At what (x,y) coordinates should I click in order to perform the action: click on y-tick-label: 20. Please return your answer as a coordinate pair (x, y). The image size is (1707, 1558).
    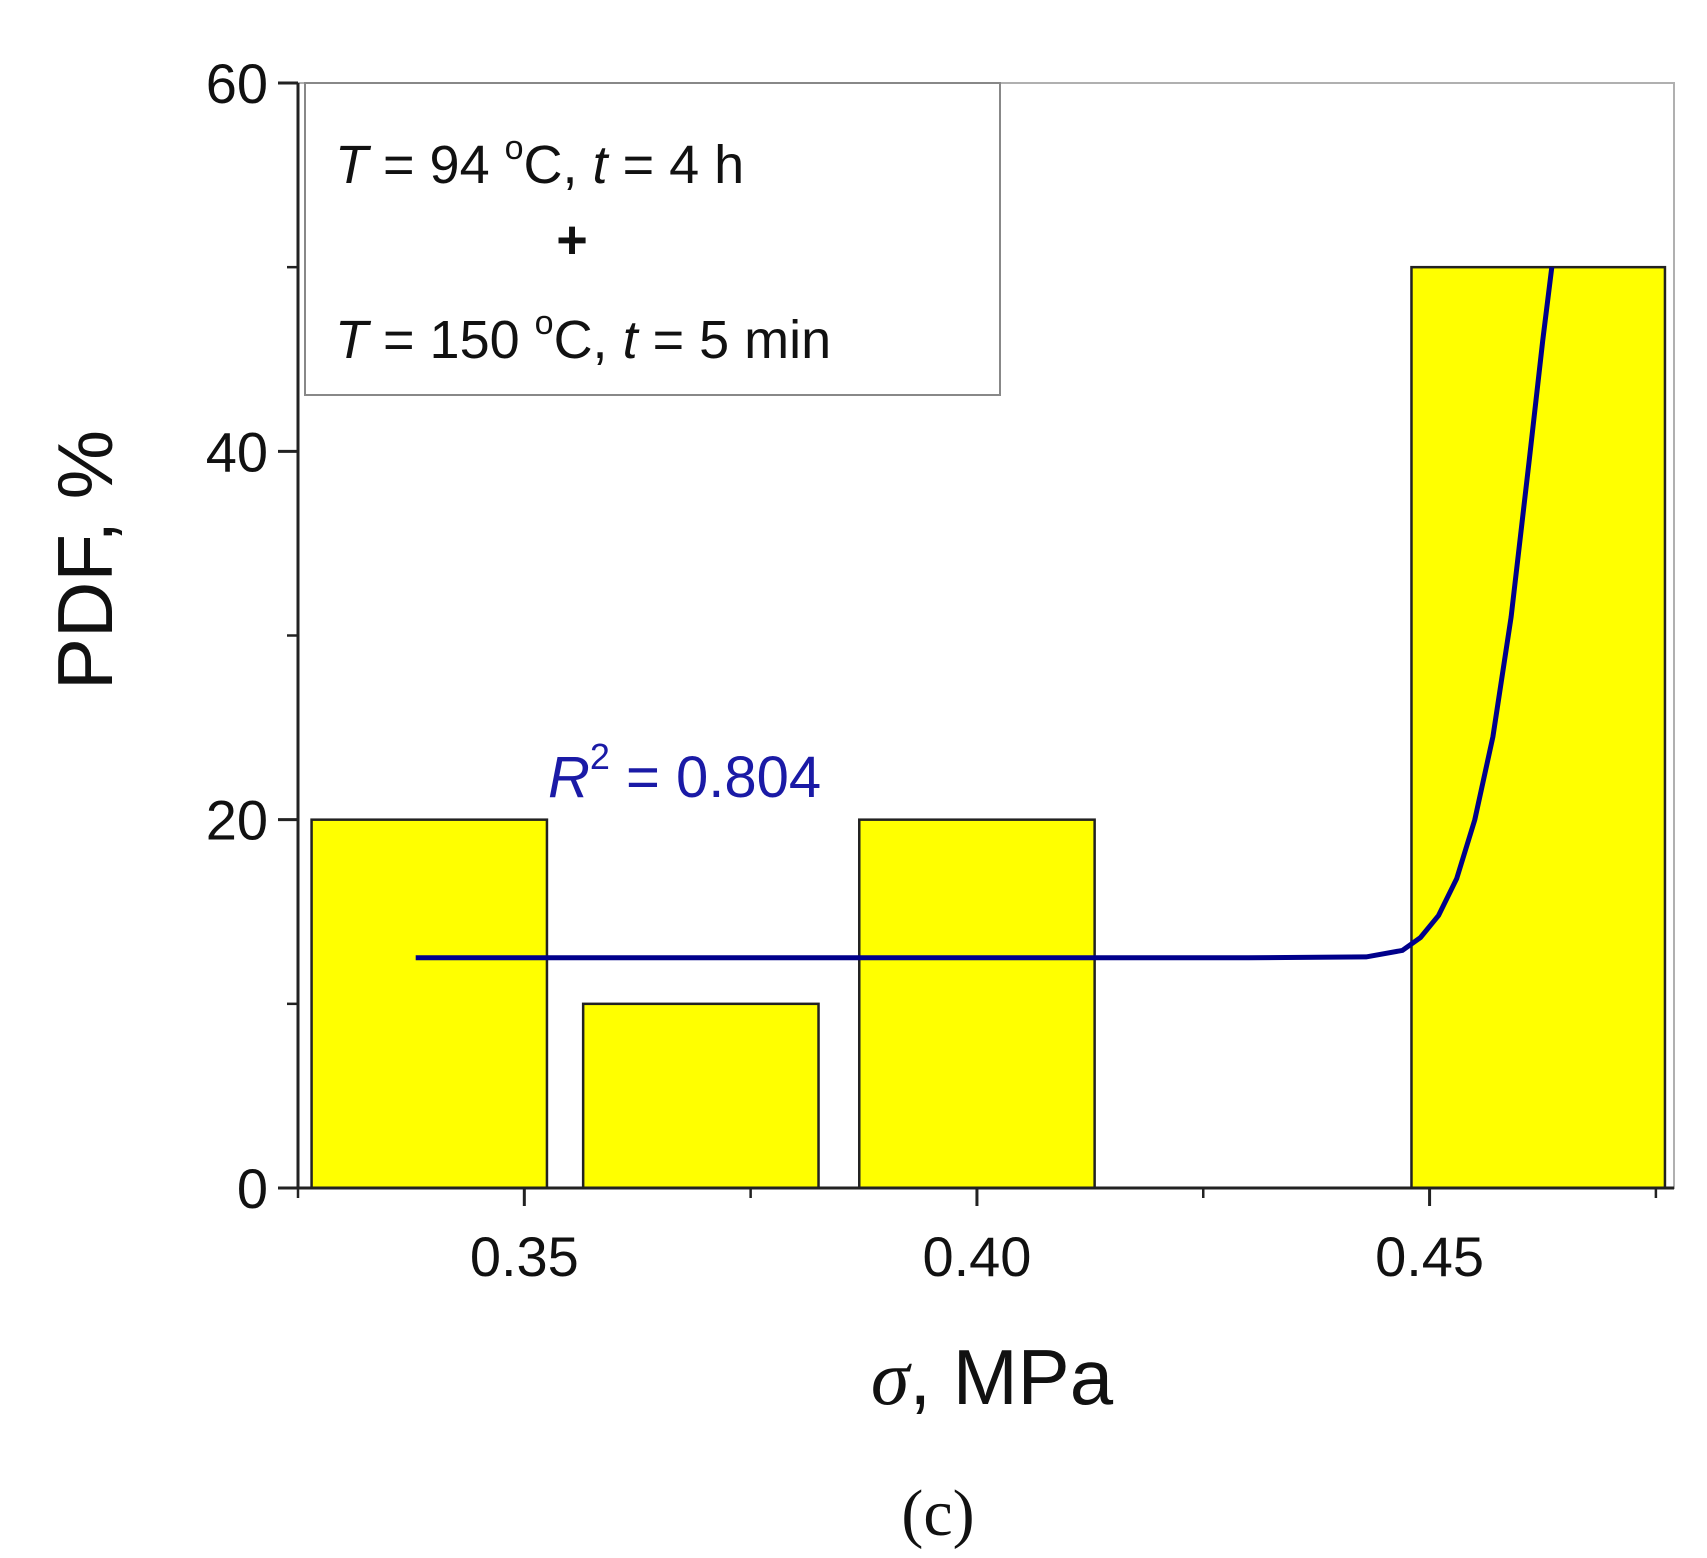
    Looking at the image, I should click on (237, 820).